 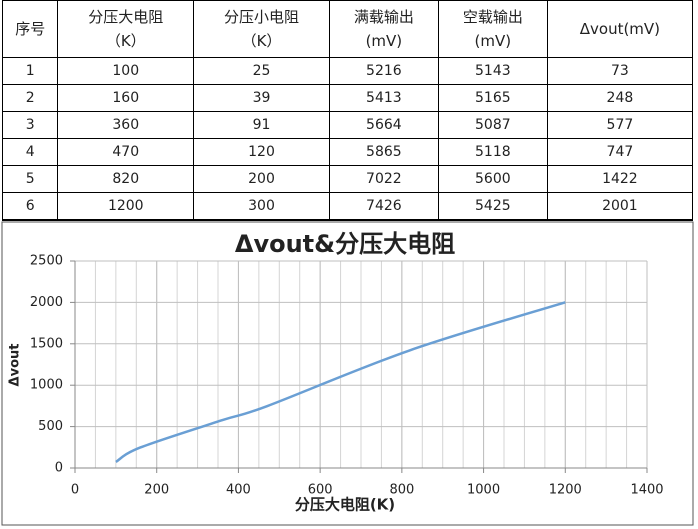 What do you see at coordinates (620, 179) in the screenshot?
I see `table-cell: 1422` at bounding box center [620, 179].